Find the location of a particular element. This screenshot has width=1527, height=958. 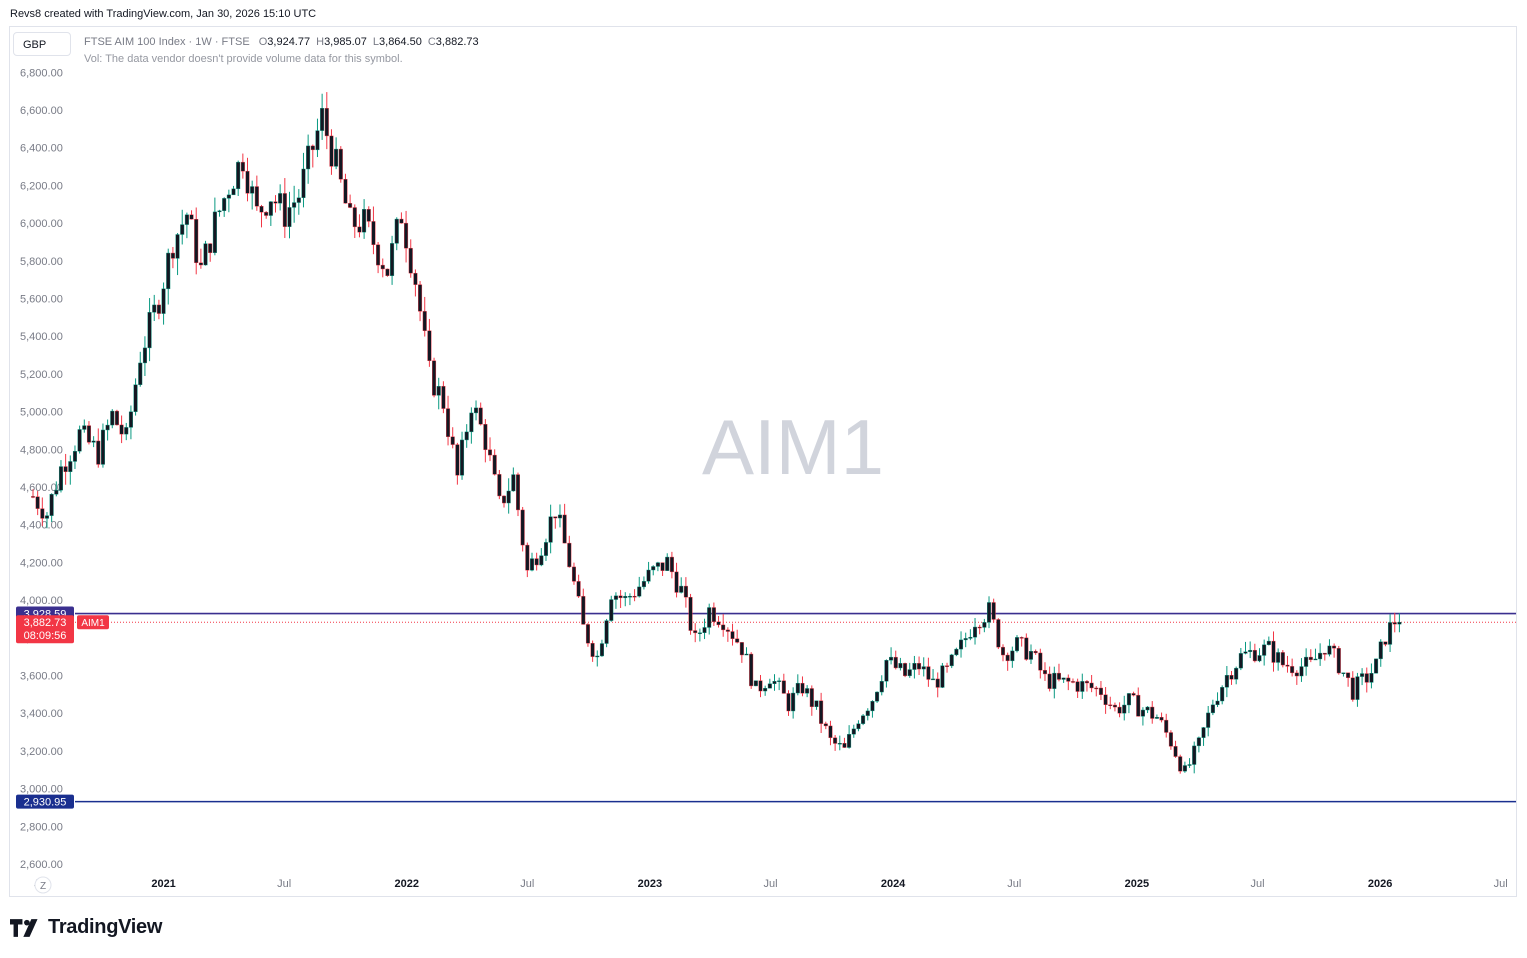

y-tick-label: 6,200.00 is located at coordinates (41, 186).